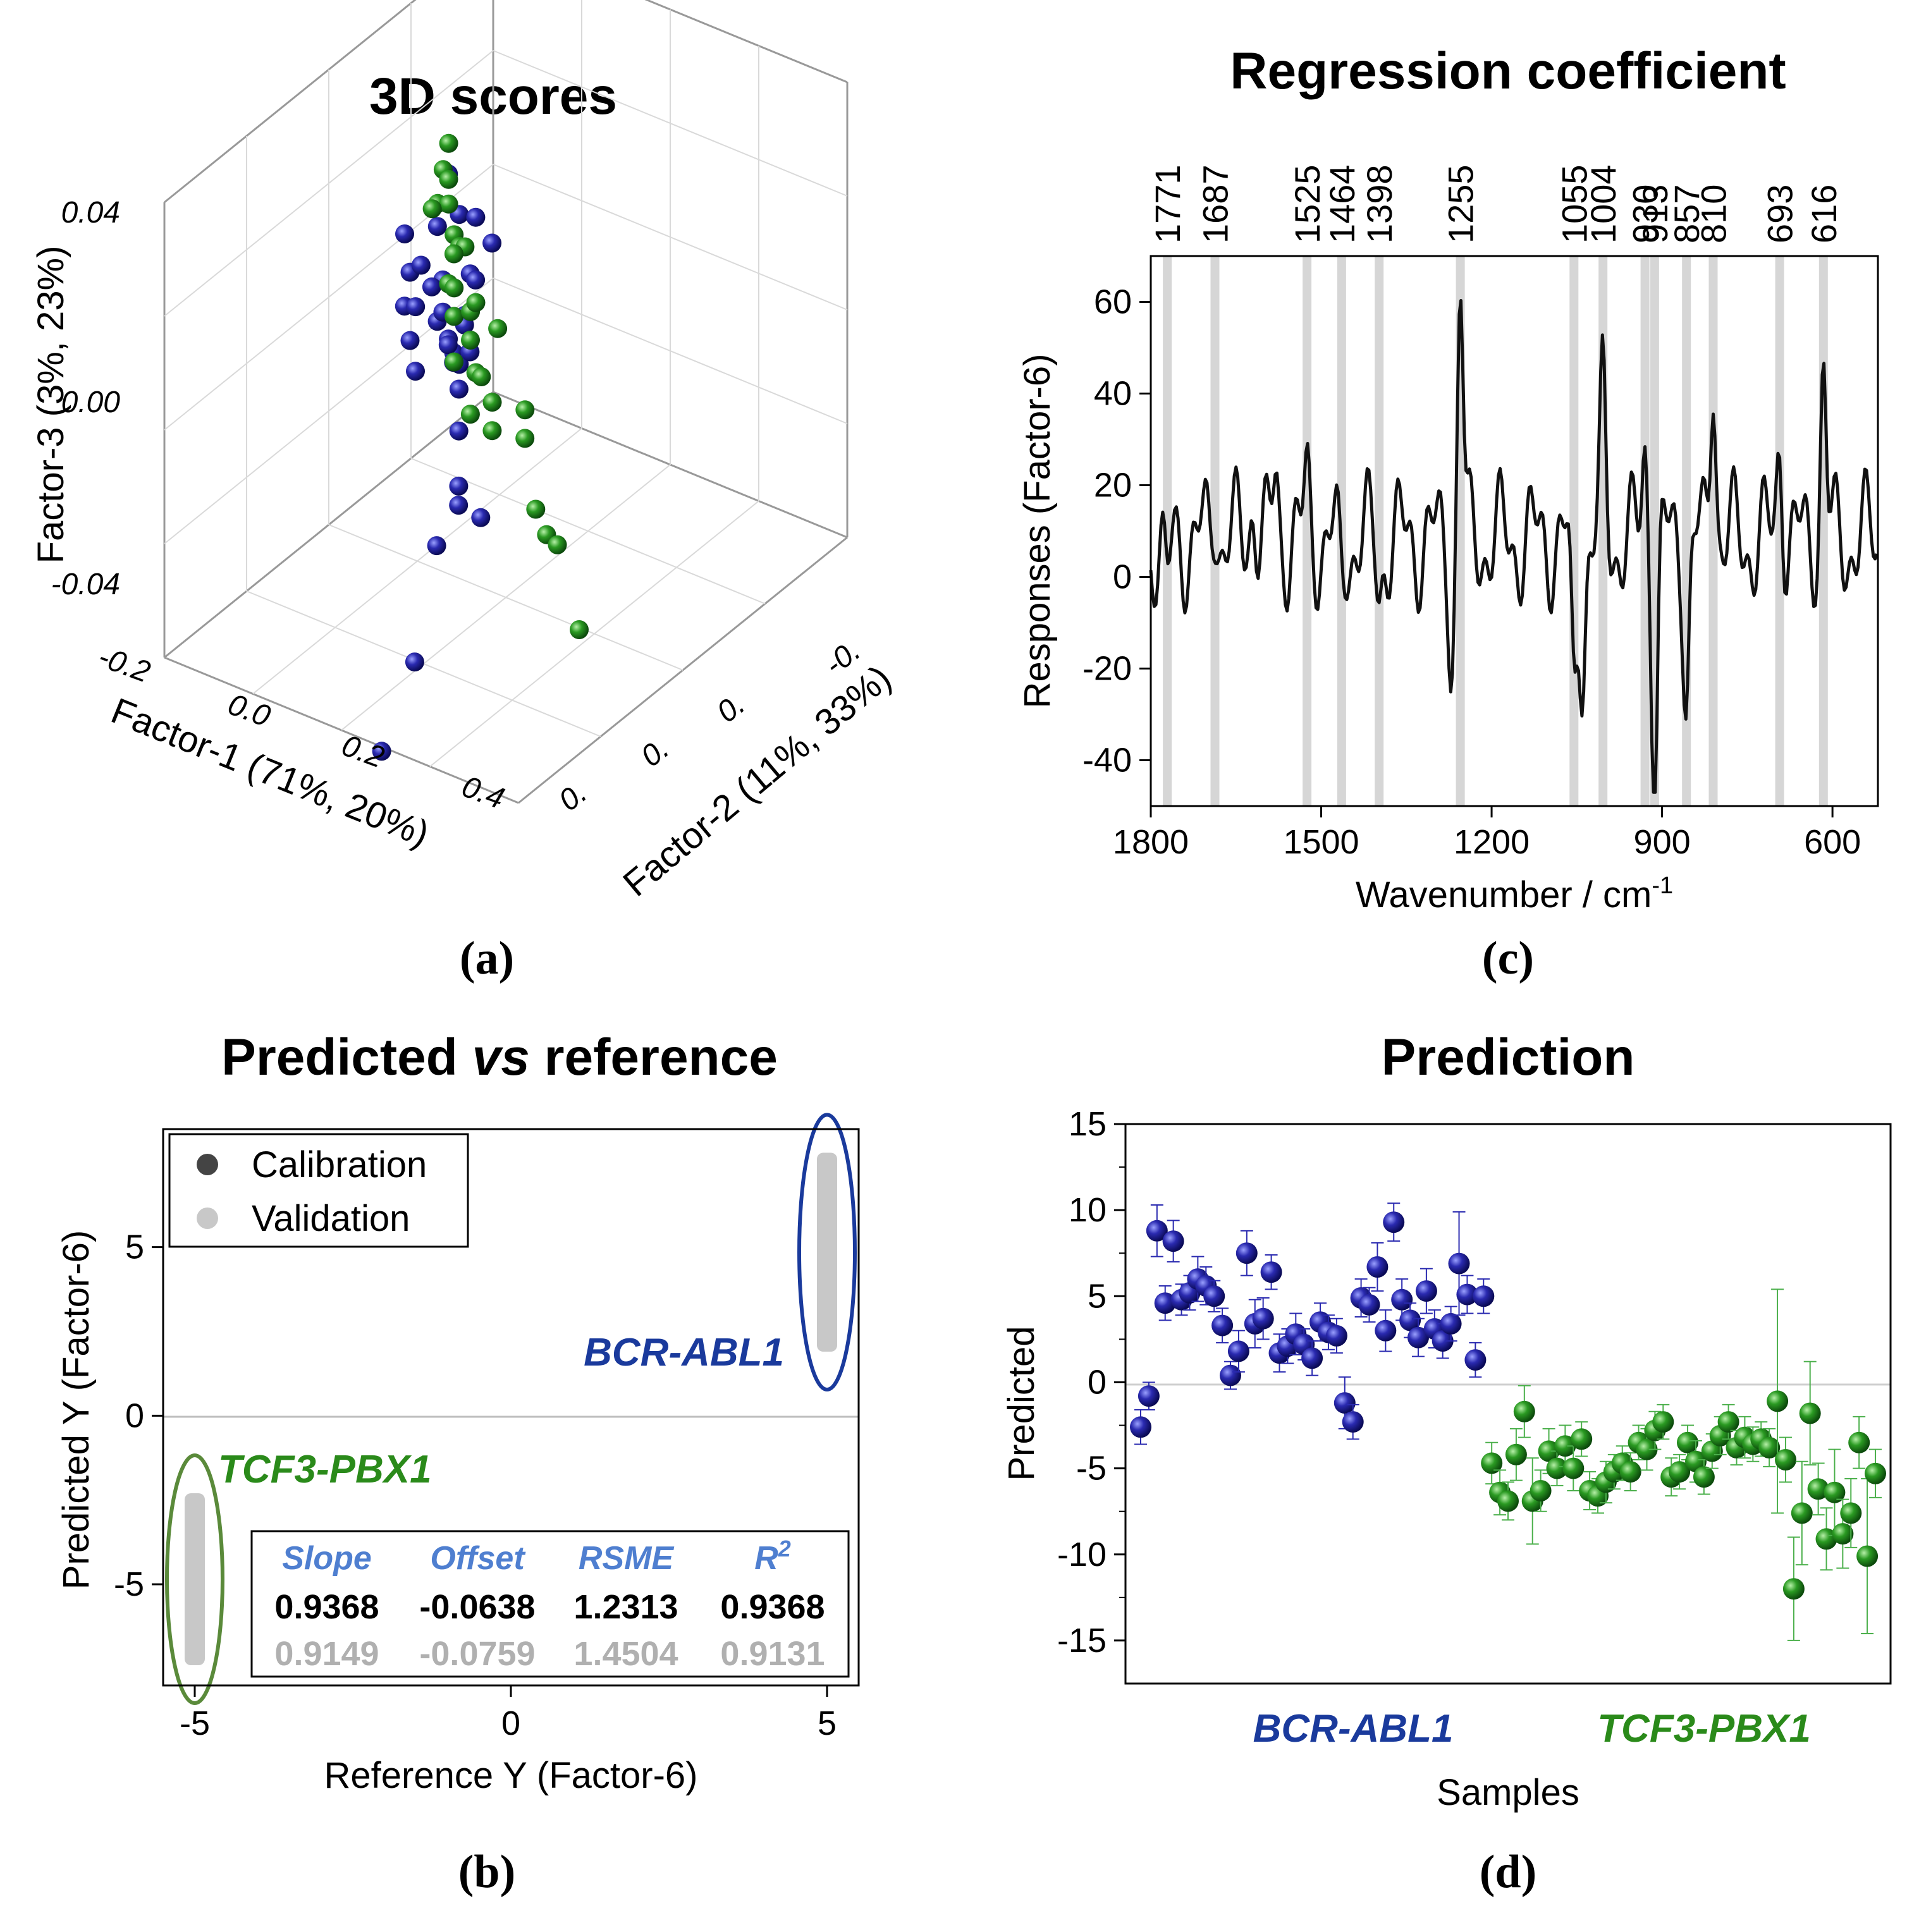 The image size is (1907, 1932). What do you see at coordinates (1082, 1555) in the screenshot?
I see `y-tick-label: -10` at bounding box center [1082, 1555].